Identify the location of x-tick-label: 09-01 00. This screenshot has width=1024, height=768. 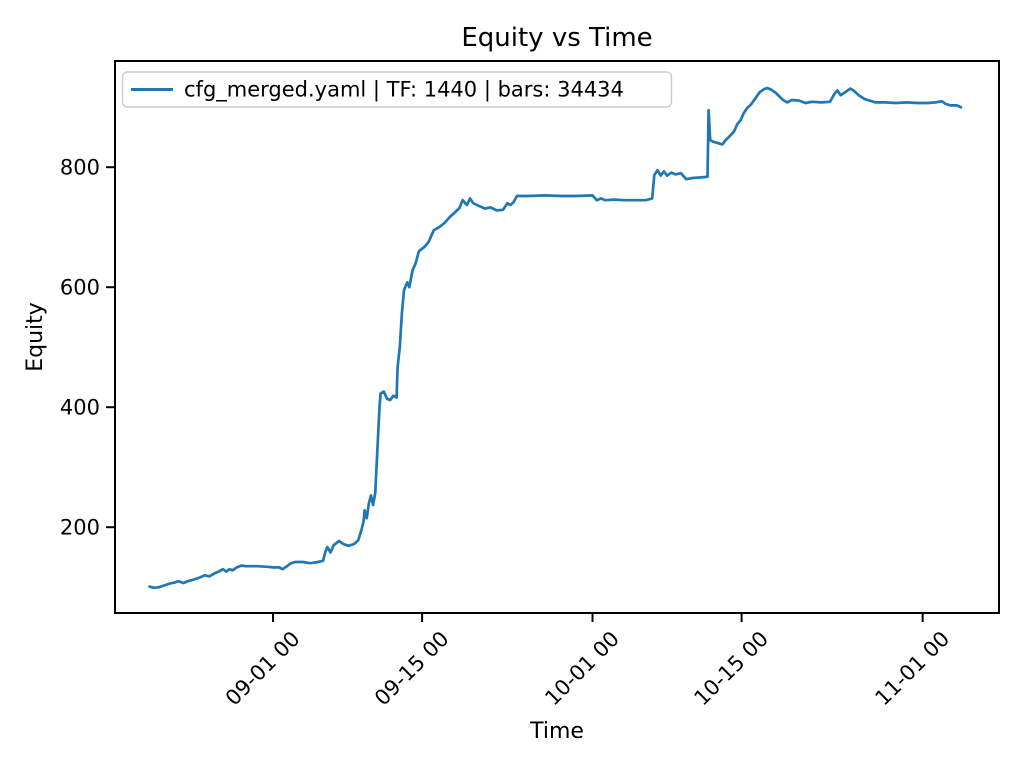
(263, 669).